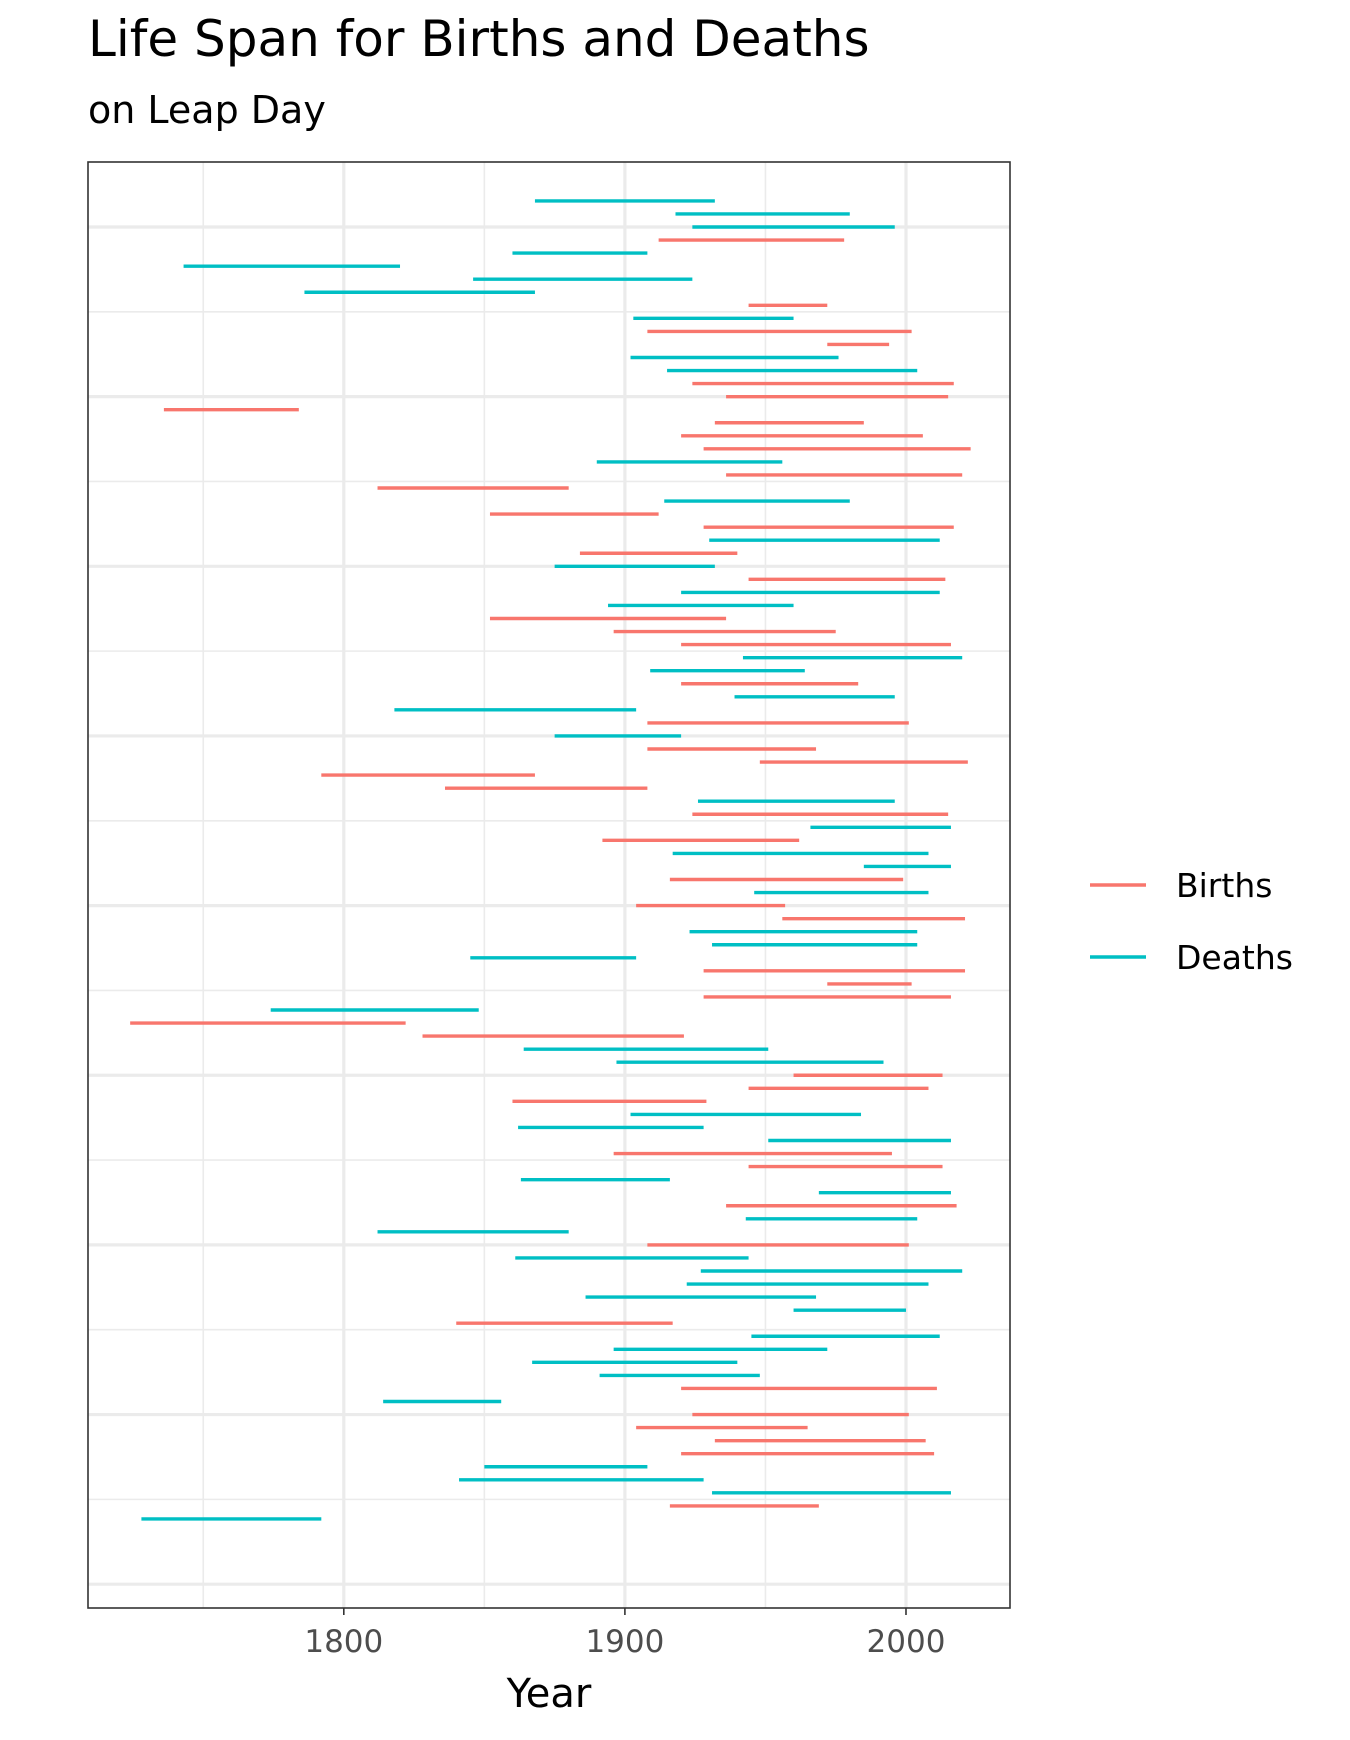 The height and width of the screenshot is (1740, 1350). I want to click on x-axis-title: Year, so click(549, 1694).